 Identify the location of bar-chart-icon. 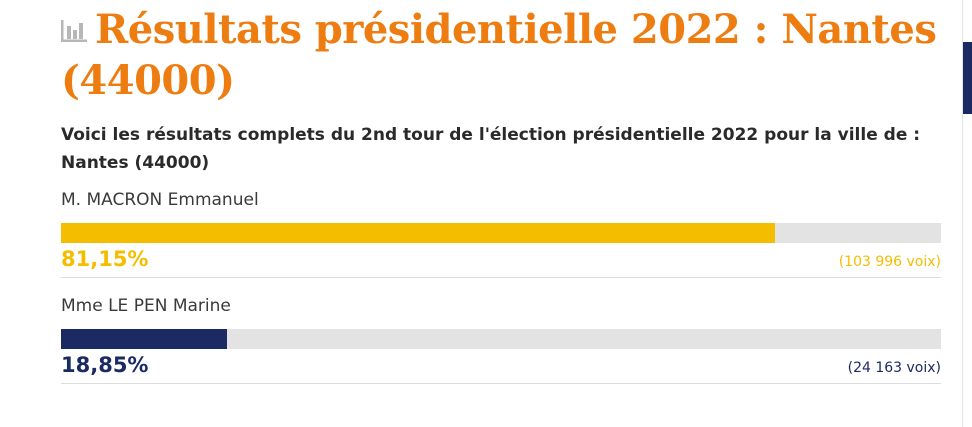
(74, 29).